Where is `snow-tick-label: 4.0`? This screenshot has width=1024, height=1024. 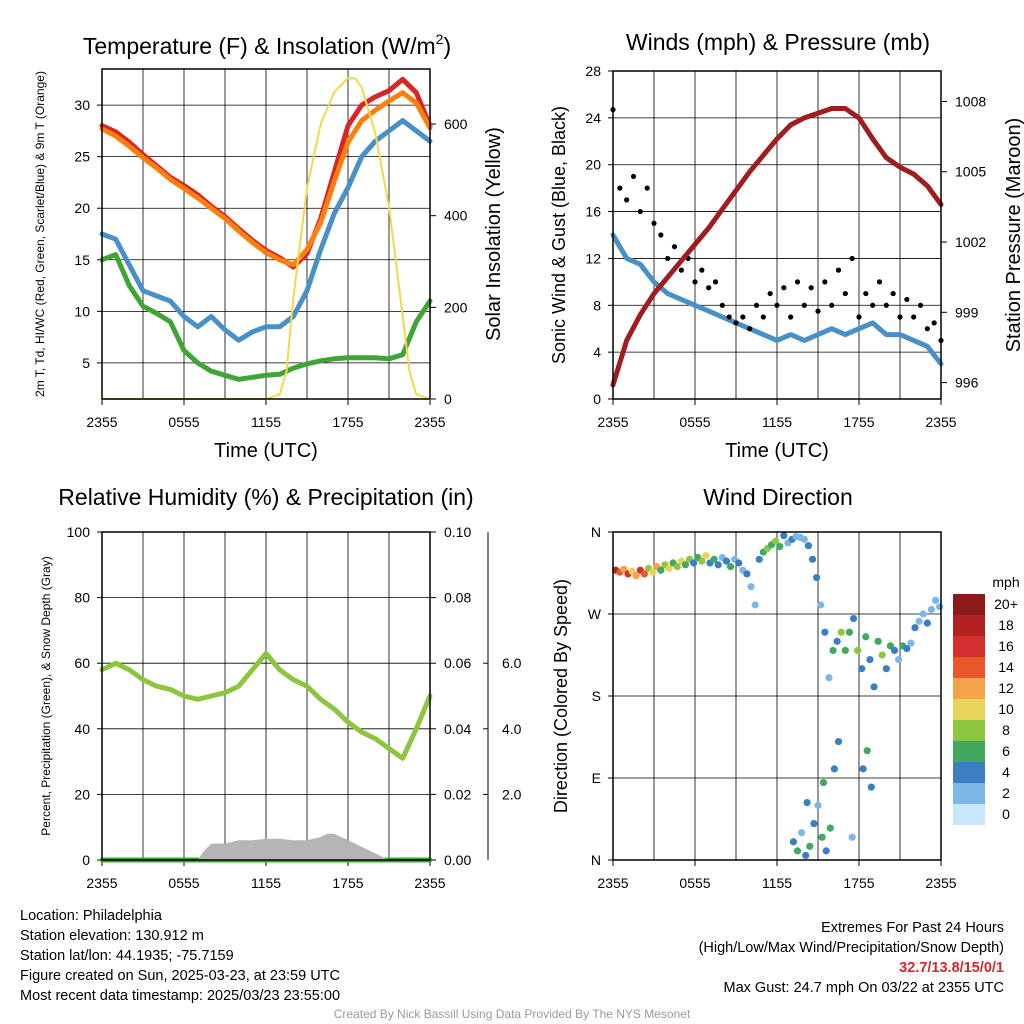 snow-tick-label: 4.0 is located at coordinates (512, 729).